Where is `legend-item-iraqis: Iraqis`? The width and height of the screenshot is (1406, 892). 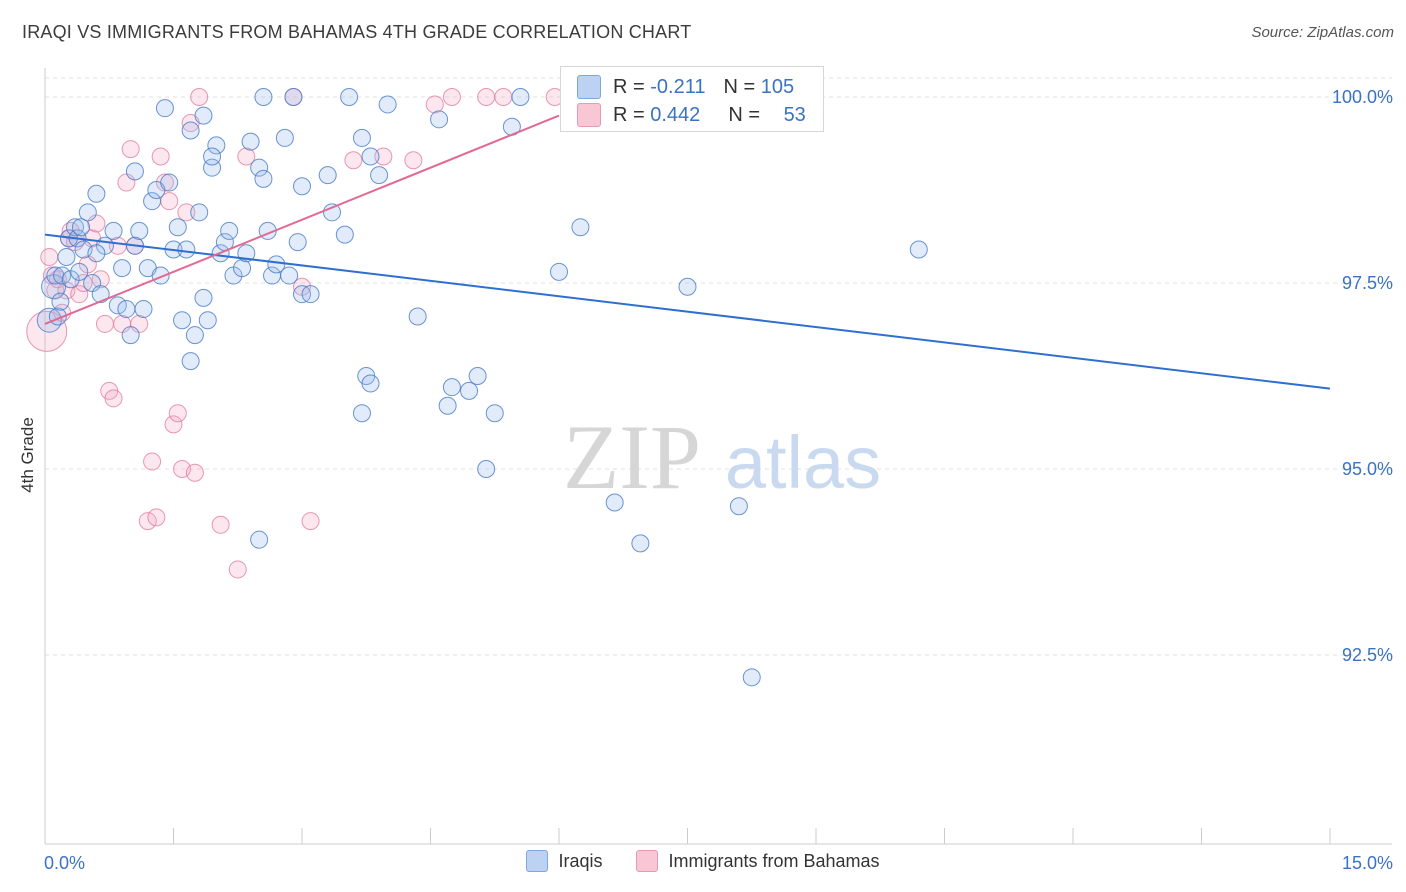
legend-item-iraqis: Iraqis is located at coordinates (564, 861).